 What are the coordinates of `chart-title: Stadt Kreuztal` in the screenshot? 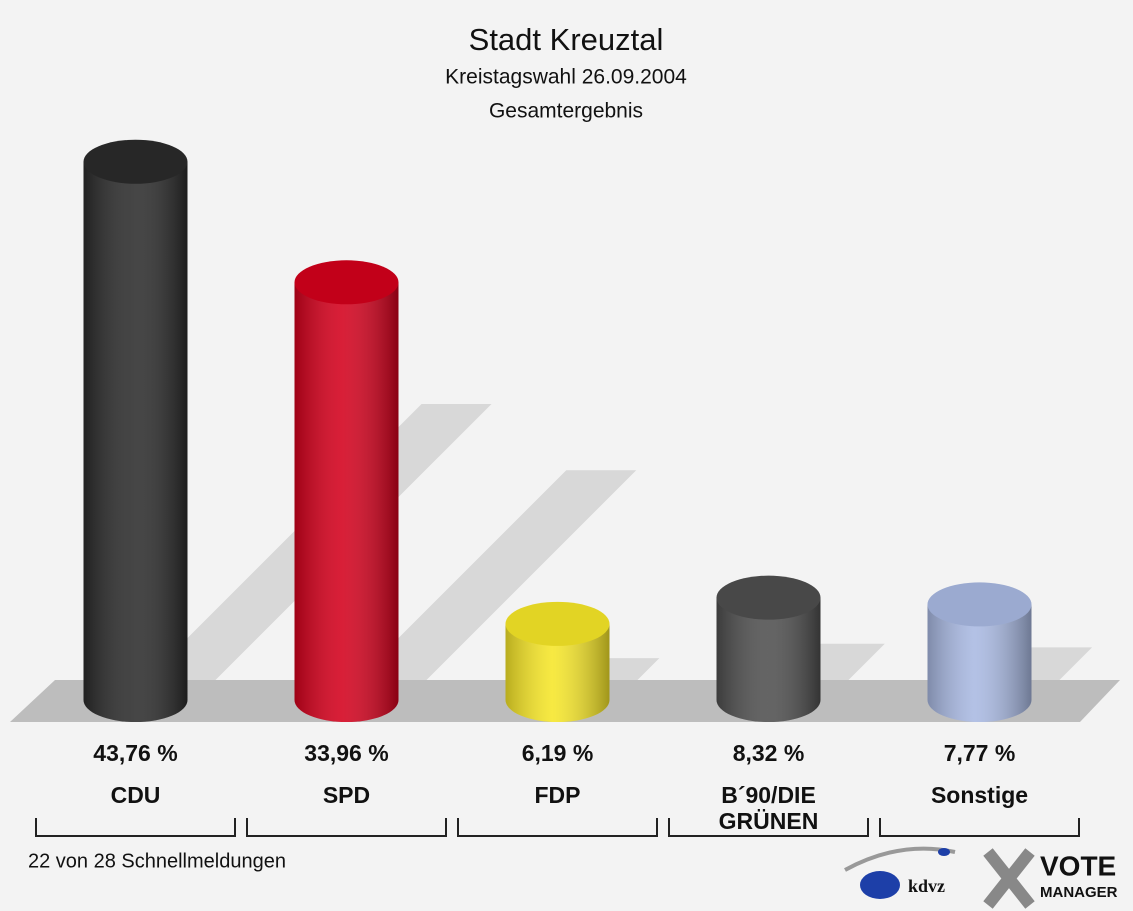 It's located at (566, 39).